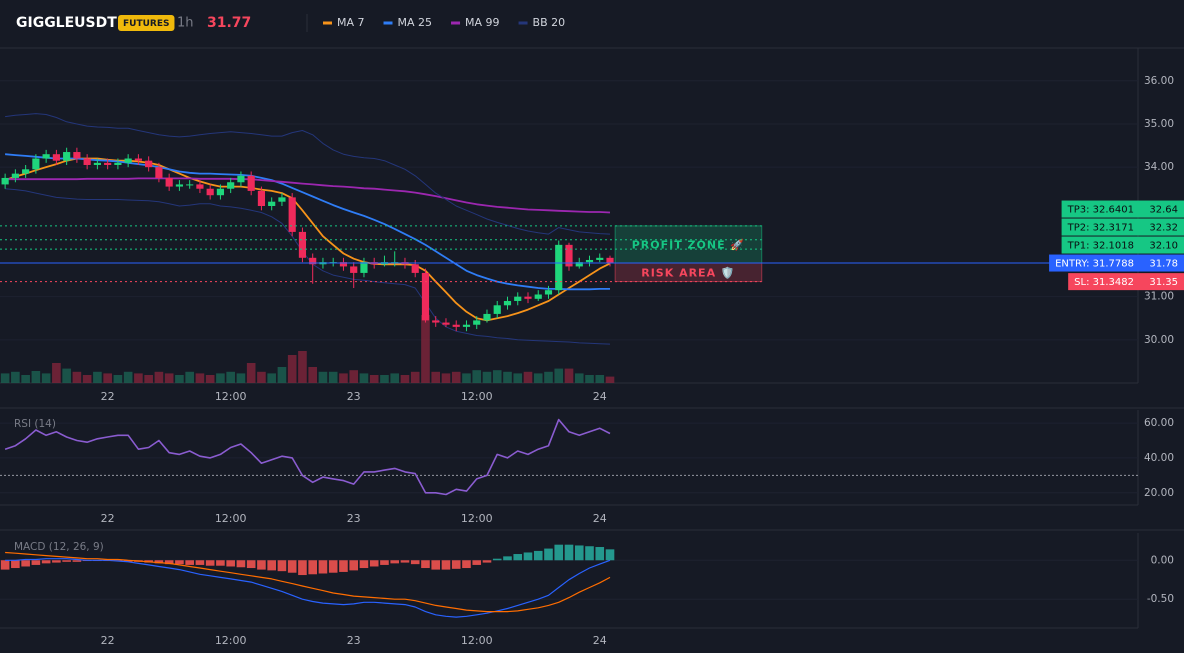 This screenshot has height=653, width=1184. I want to click on y-tick-label: 40.00, so click(1159, 458).